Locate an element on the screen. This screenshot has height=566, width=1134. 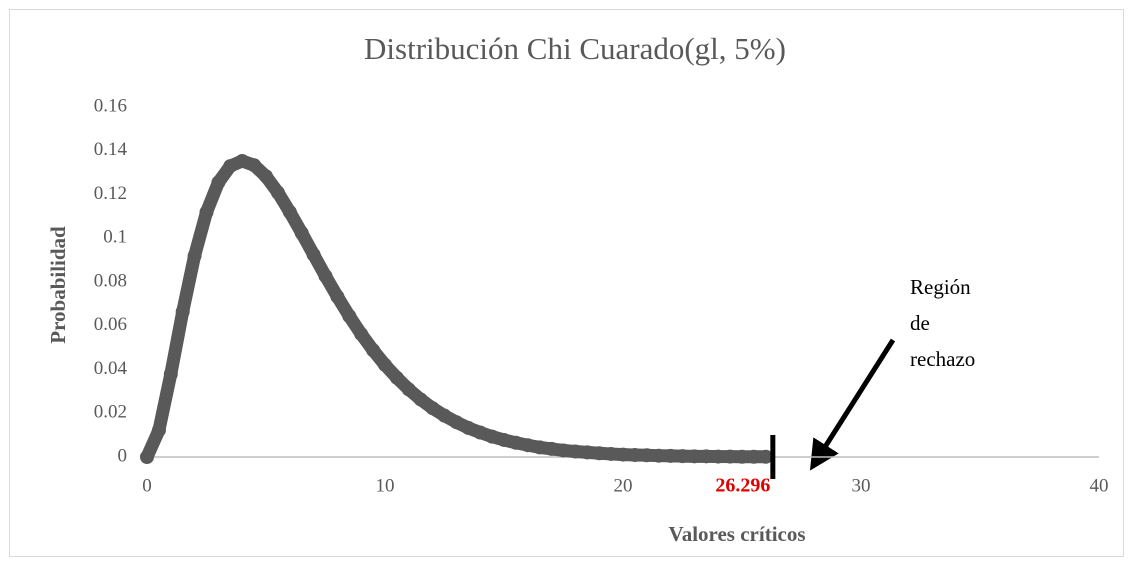
y-tick-label: 0.04 is located at coordinates (111, 368).